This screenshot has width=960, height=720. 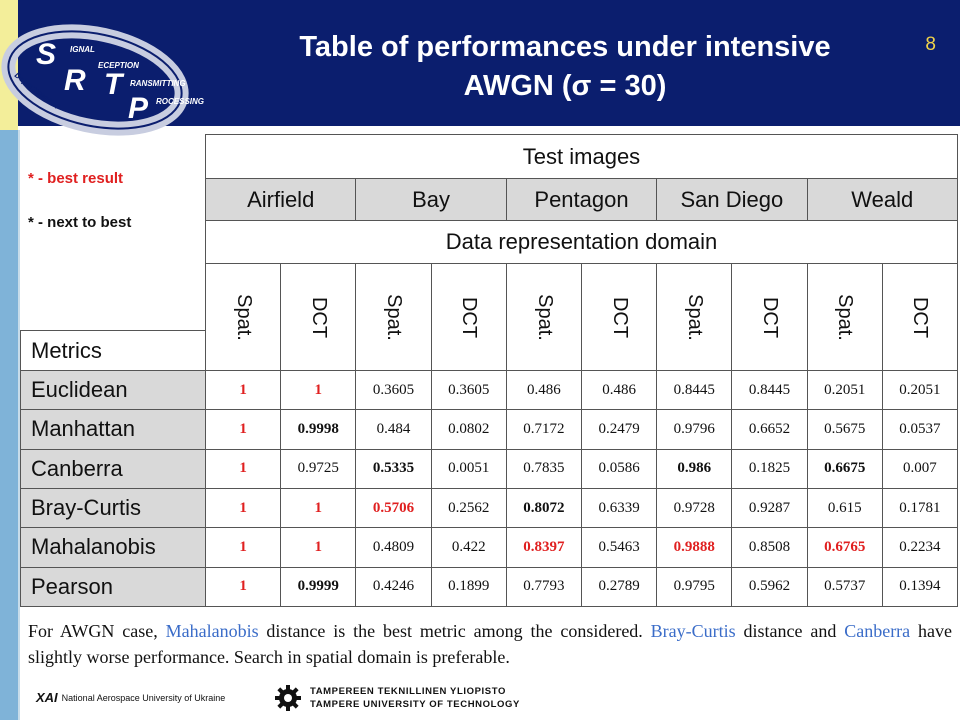 I want to click on value-cell-mahalanobis: 0.8508, so click(x=769, y=547).